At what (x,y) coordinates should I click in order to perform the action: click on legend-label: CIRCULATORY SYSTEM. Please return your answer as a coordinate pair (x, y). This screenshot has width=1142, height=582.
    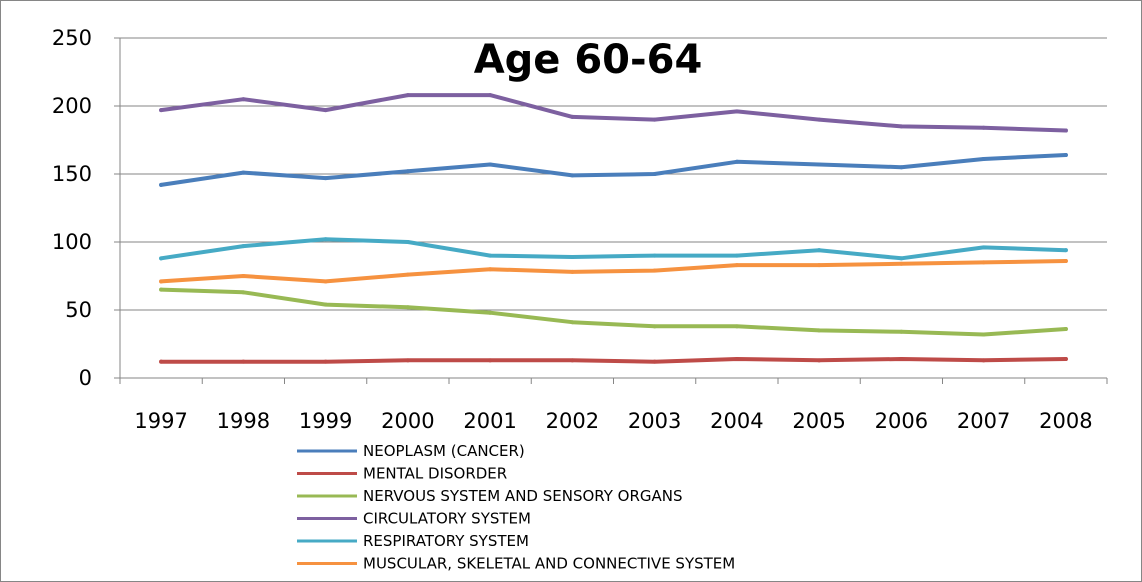
    Looking at the image, I should click on (447, 519).